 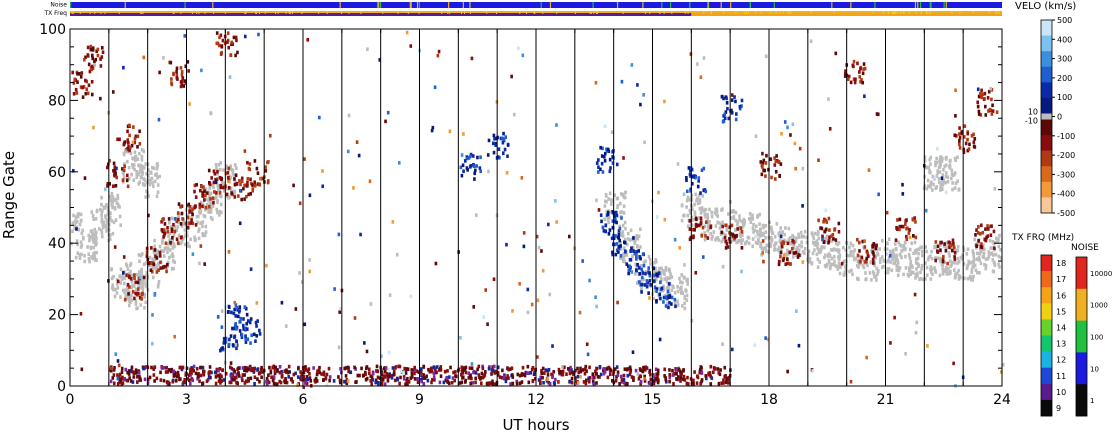 I want to click on velocity-color-segment, so click(x=1046, y=59).